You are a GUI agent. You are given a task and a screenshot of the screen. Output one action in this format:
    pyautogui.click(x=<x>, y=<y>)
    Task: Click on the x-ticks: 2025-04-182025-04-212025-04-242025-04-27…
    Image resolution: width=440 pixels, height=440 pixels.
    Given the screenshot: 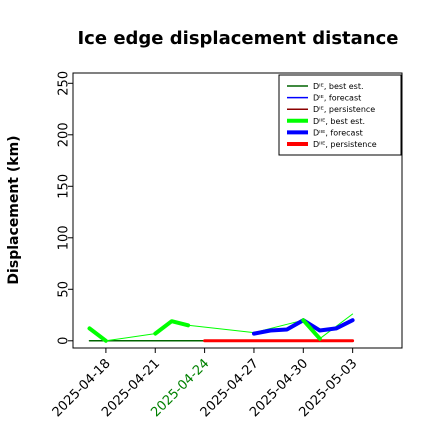 What is the action you would take?
    pyautogui.click(x=205, y=384)
    